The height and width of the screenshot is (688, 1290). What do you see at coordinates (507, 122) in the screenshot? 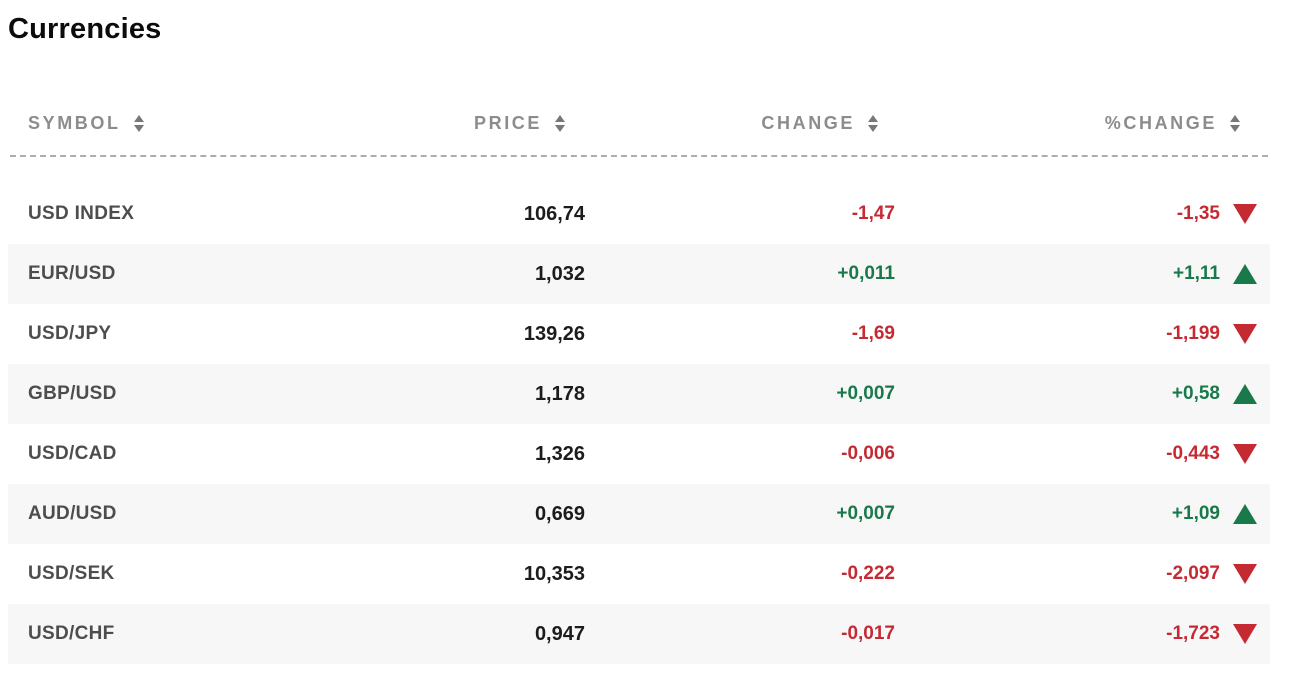
I see `column-header-price-label: PRICE` at bounding box center [507, 122].